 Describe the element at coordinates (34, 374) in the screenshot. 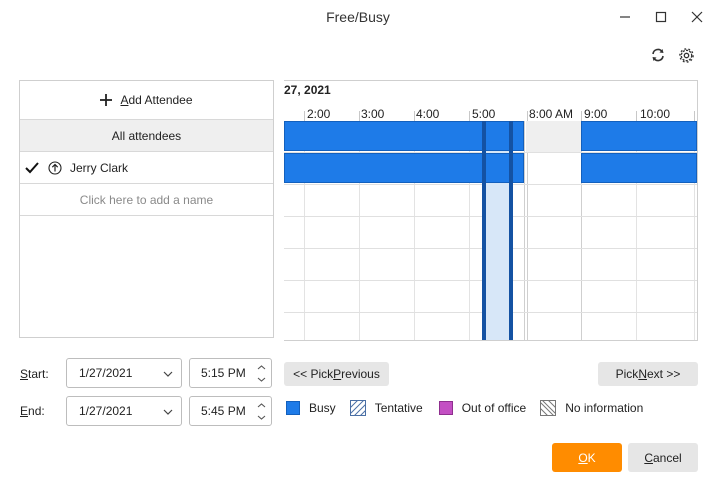

I see `start-label: Start:` at that location.